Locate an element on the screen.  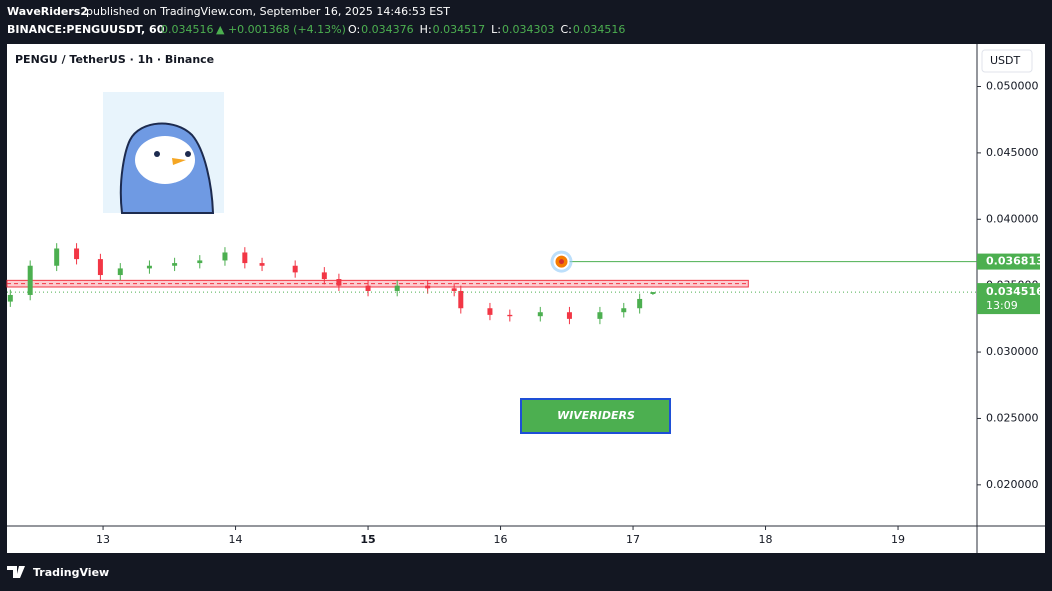
penguin-image is located at coordinates (163, 153).